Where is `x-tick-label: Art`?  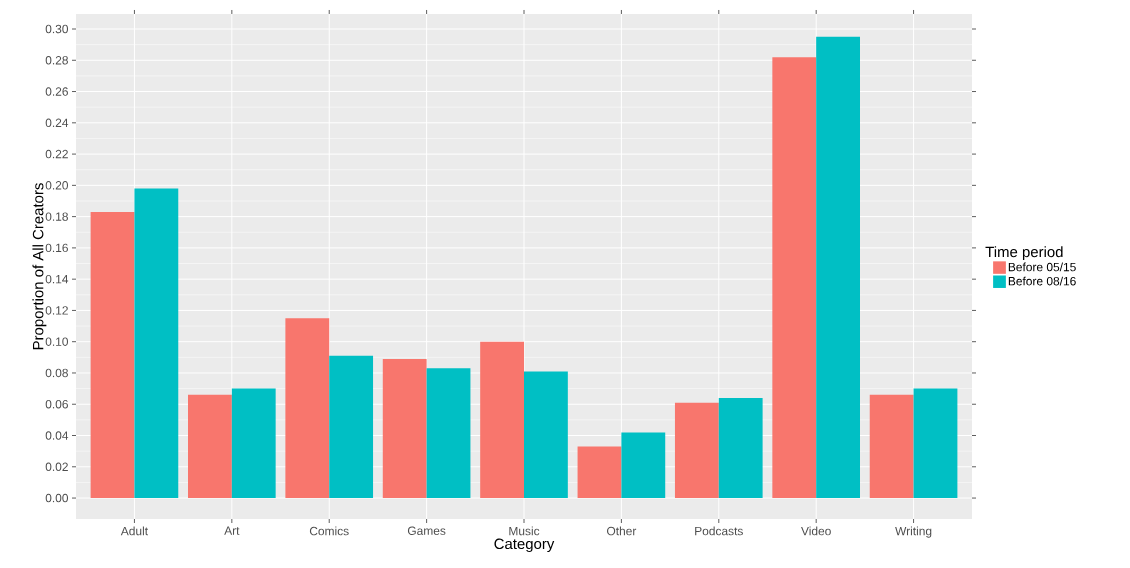 x-tick-label: Art is located at coordinates (232, 530).